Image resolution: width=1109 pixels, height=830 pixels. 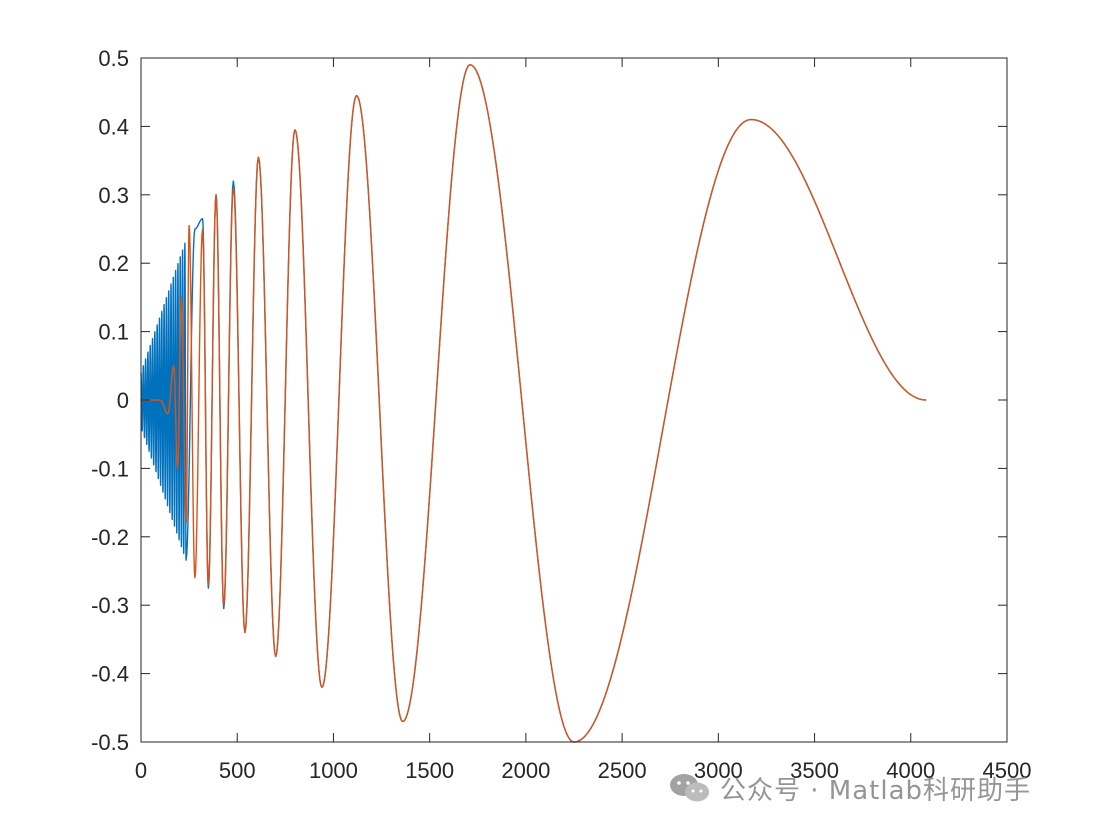 What do you see at coordinates (113, 126) in the screenshot?
I see `y-tick-label: 0.4` at bounding box center [113, 126].